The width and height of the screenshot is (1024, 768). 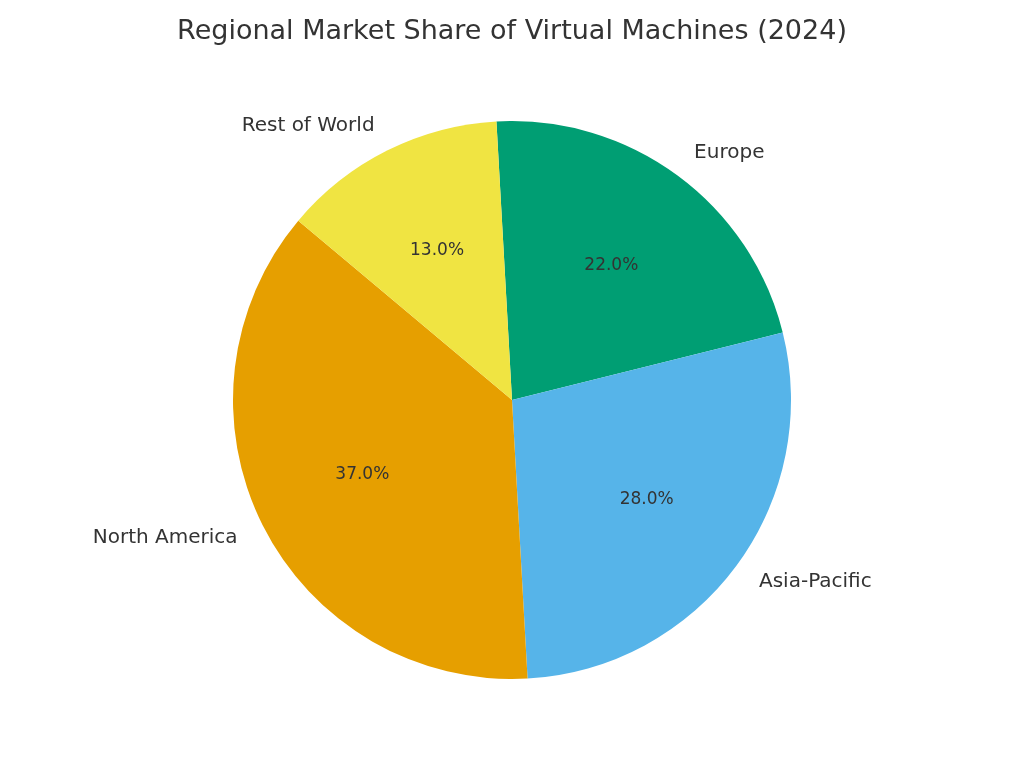 I want to click on data-label: 28.0%, so click(x=646, y=497).